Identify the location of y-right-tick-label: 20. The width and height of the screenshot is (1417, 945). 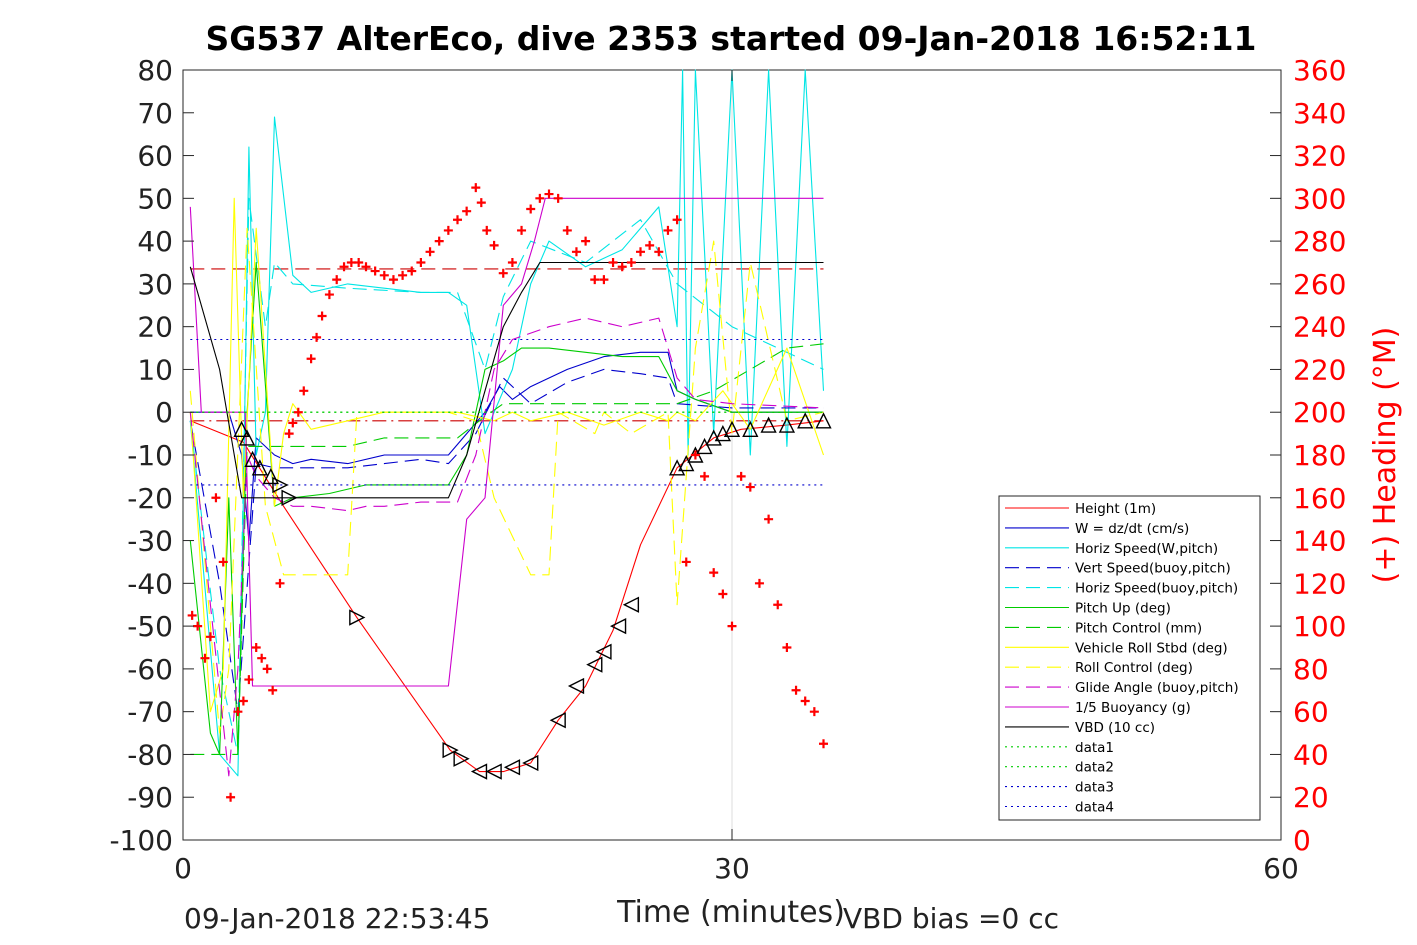
(1311, 797).